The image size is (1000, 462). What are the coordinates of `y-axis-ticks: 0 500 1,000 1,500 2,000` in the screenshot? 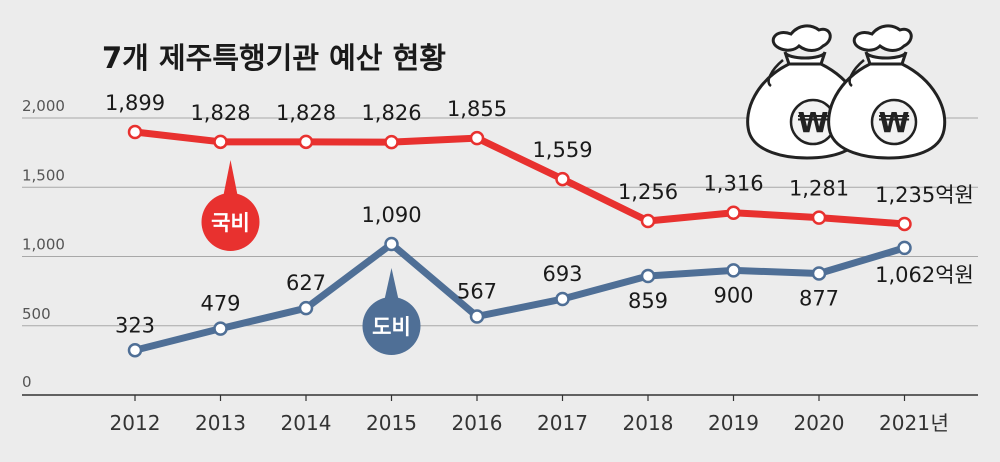 It's located at (43, 244).